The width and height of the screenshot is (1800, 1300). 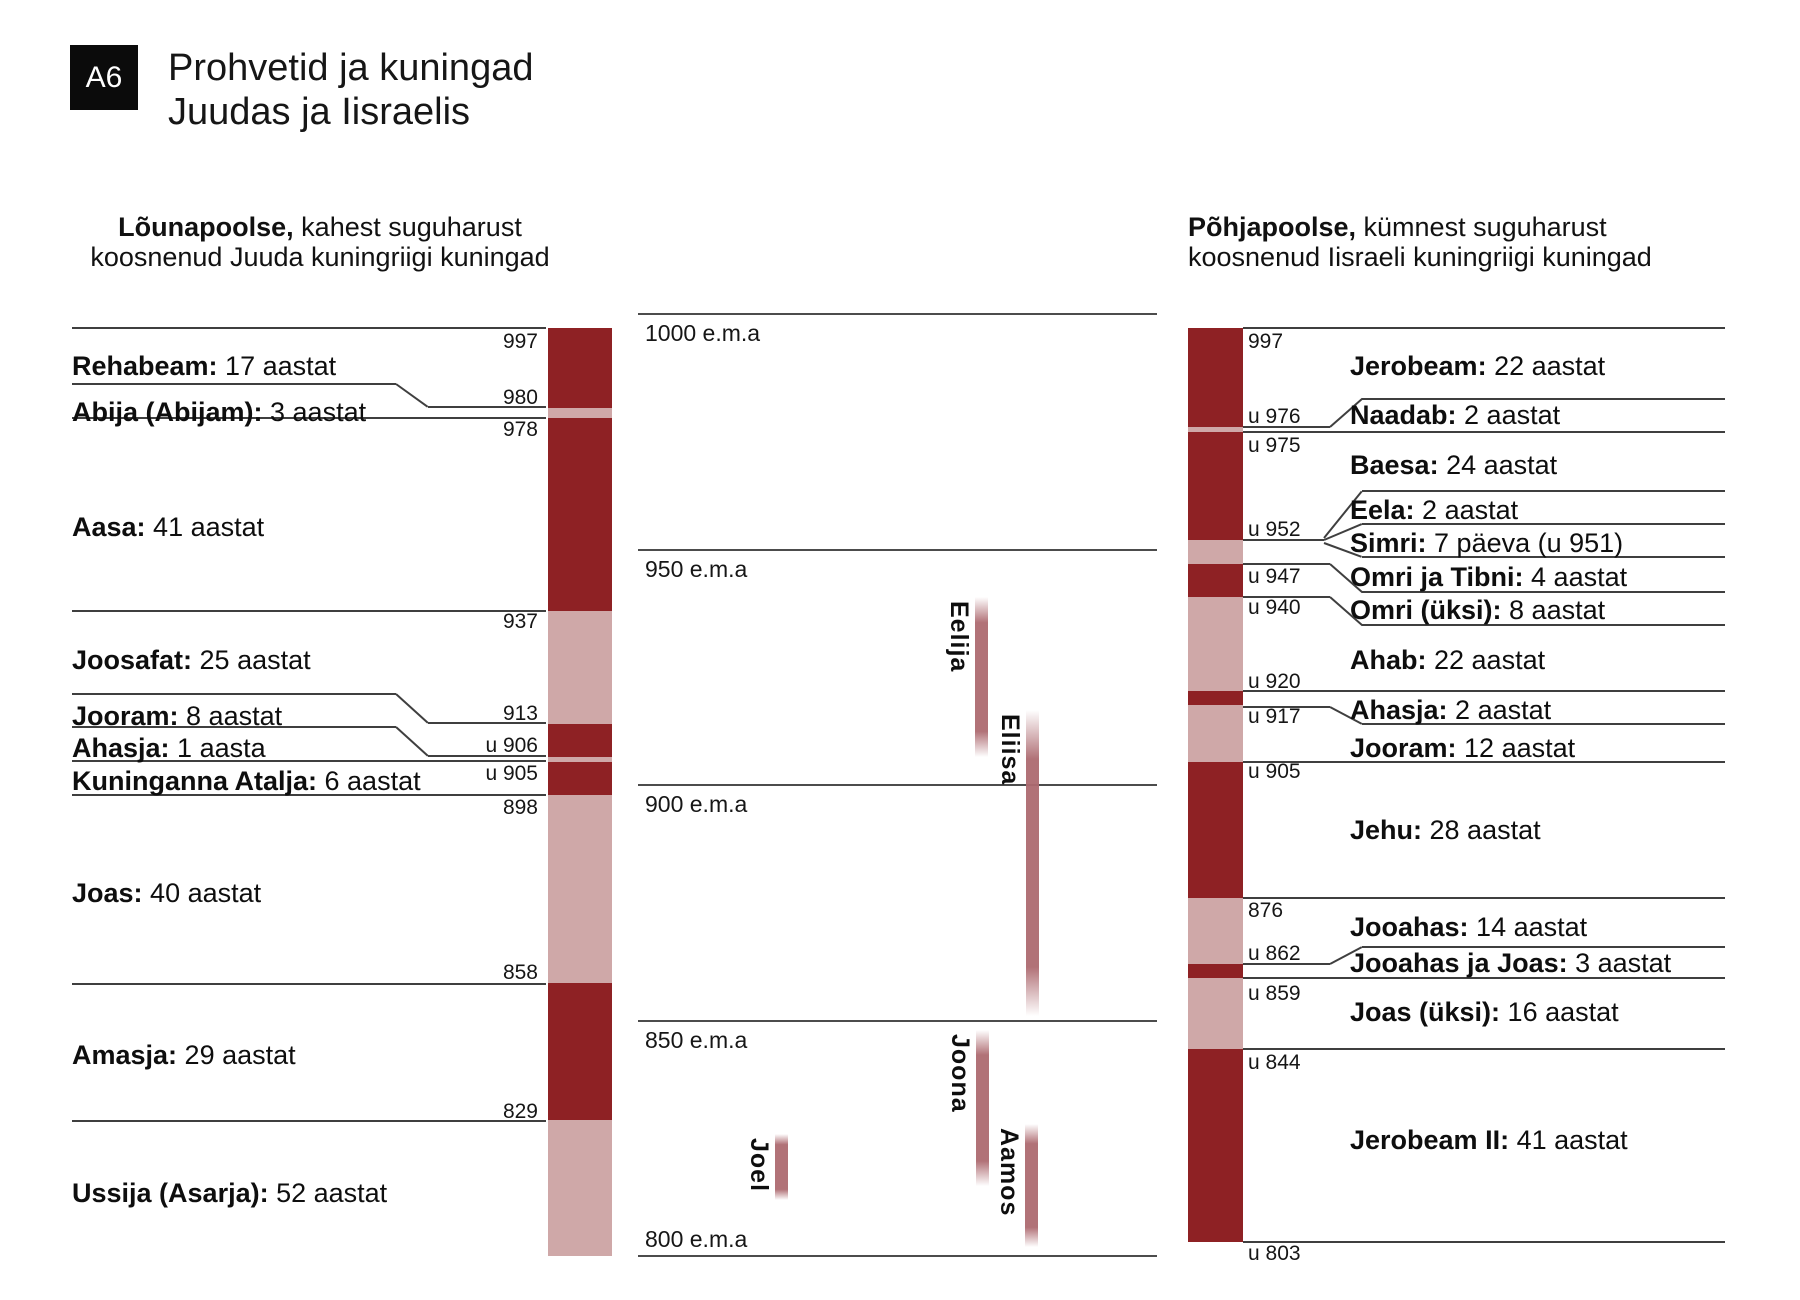 What do you see at coordinates (511, 745) in the screenshot?
I see `judah-year-label: u 906` at bounding box center [511, 745].